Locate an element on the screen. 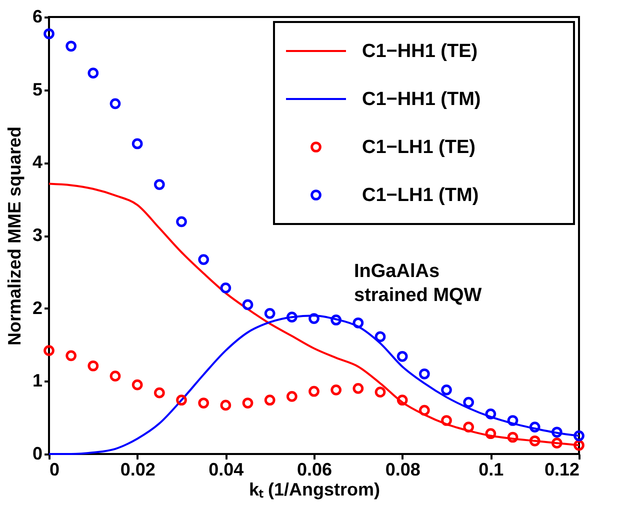  x-tick-label: 0 is located at coordinates (55, 470).